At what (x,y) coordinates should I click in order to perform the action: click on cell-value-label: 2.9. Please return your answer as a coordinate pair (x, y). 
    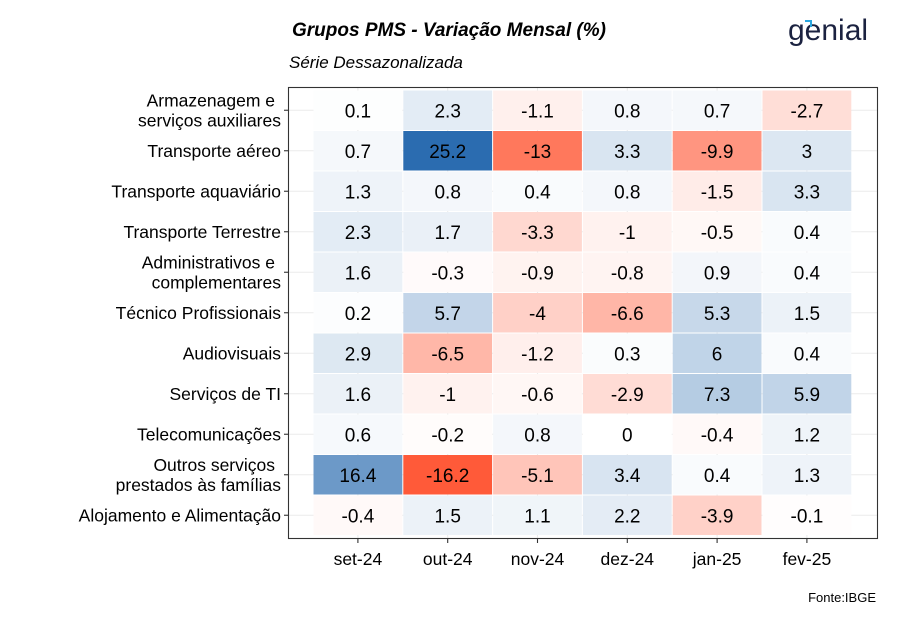
    Looking at the image, I should click on (358, 354).